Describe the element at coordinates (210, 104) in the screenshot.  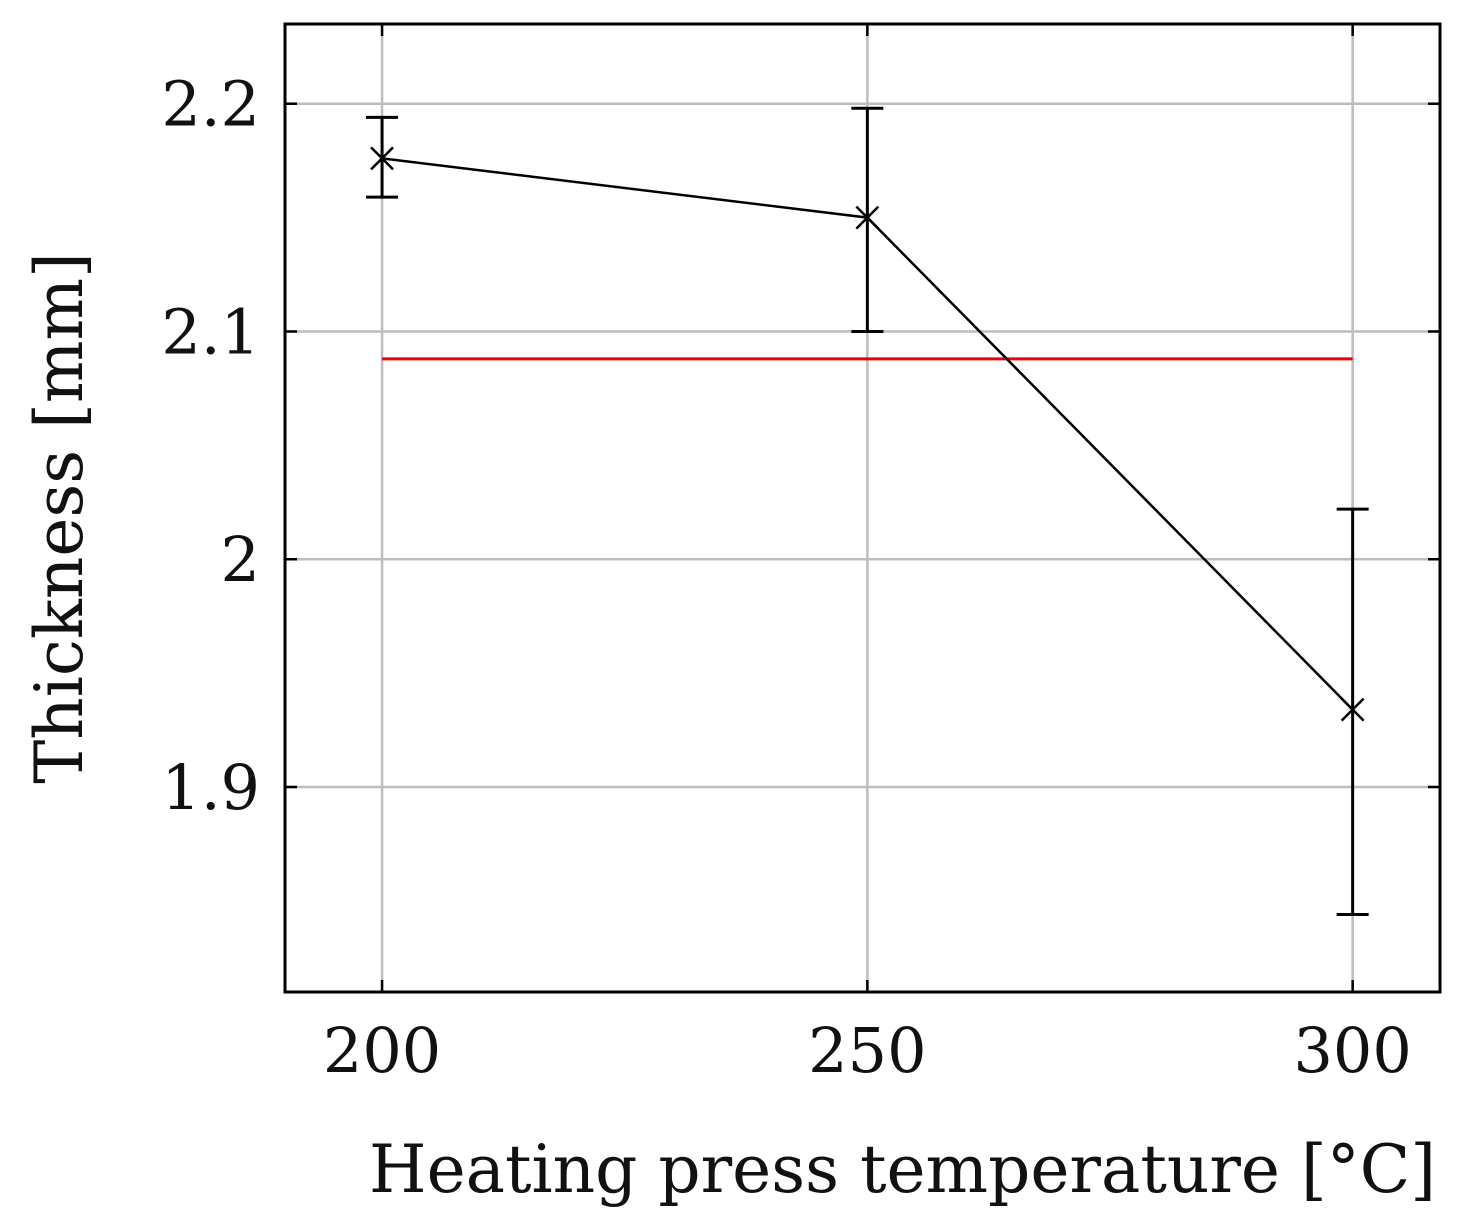
I see `y-tick-label: 2.2` at that location.